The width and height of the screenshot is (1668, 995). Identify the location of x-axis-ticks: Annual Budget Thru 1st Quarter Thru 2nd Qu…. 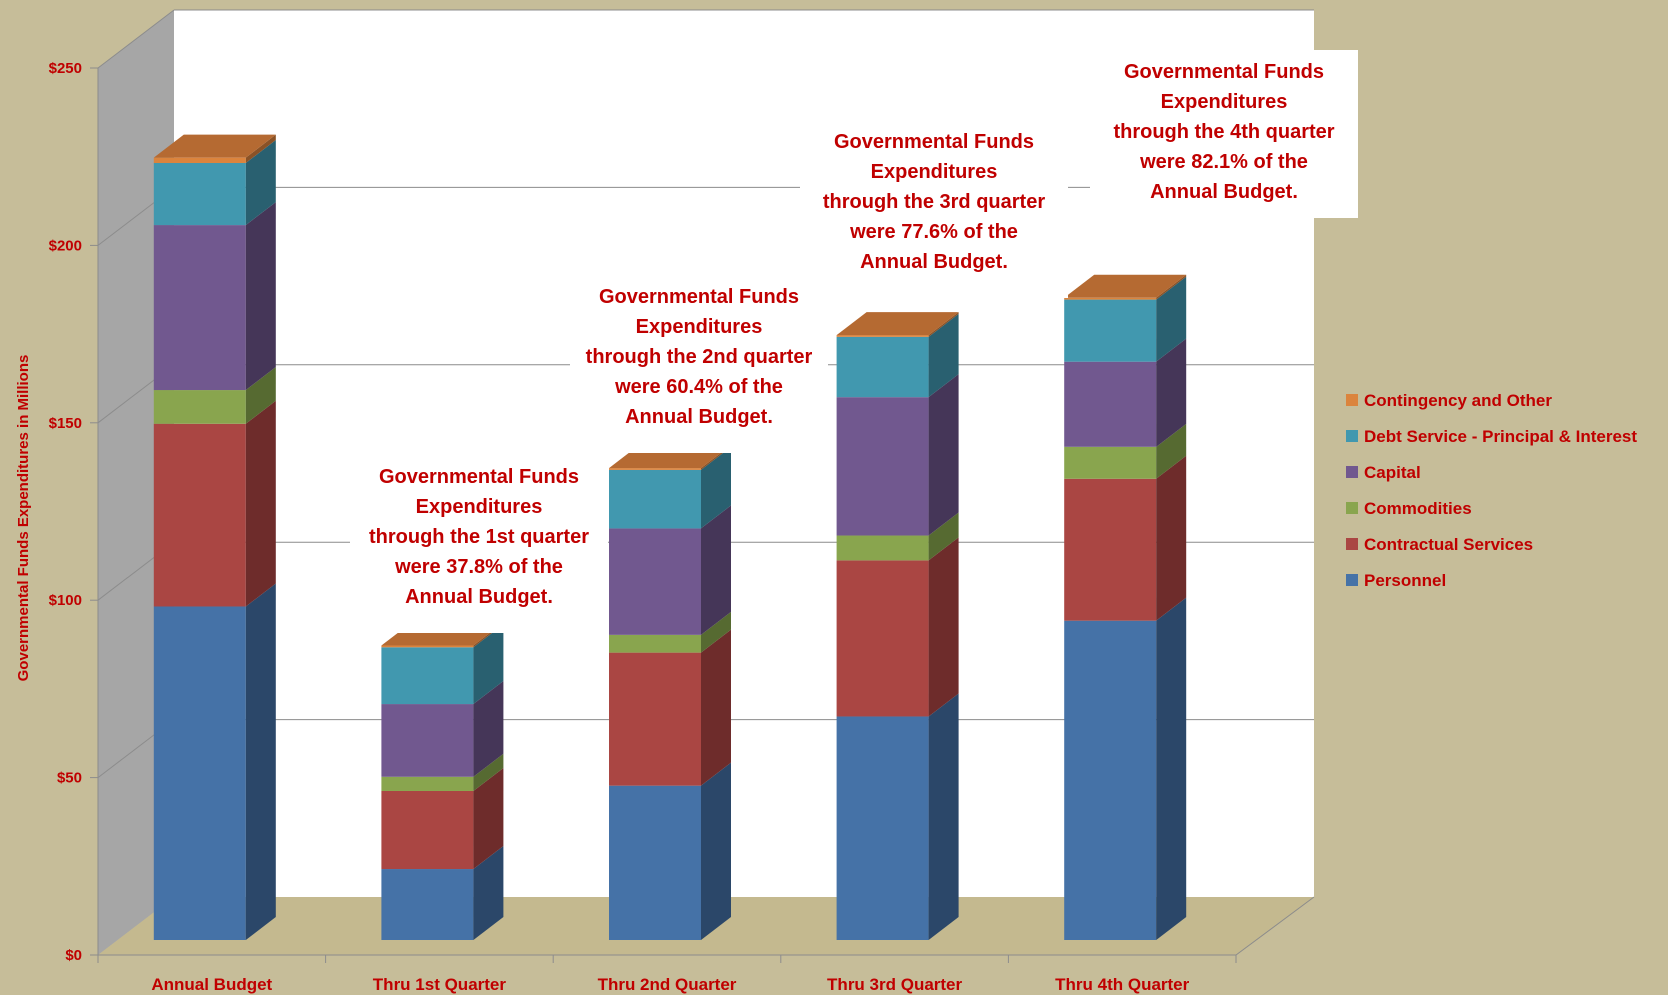
(667, 974).